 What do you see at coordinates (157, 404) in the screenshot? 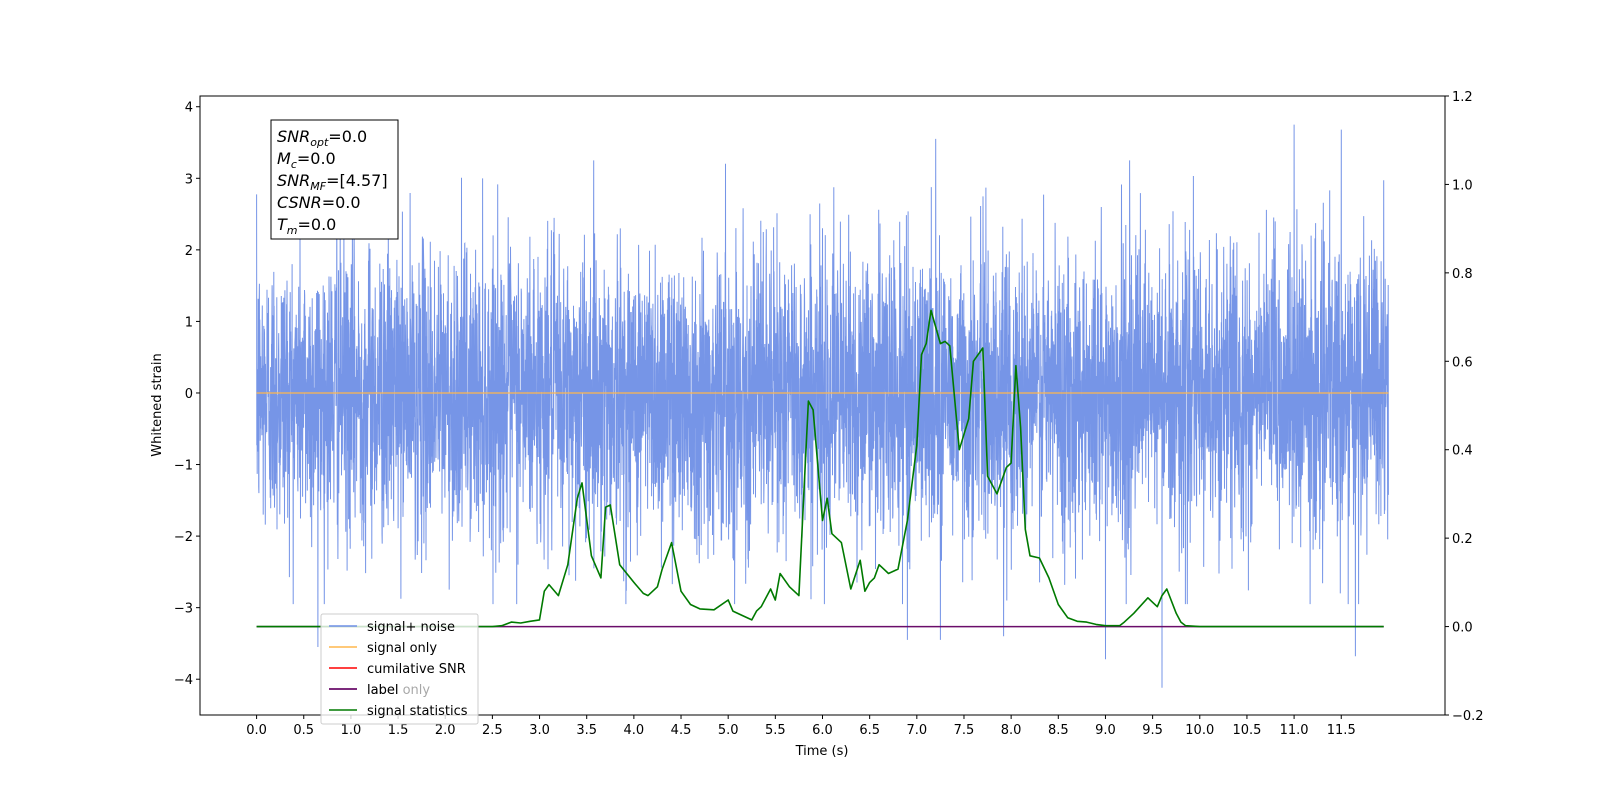
I see `y-axis-label: Whitened strain` at bounding box center [157, 404].